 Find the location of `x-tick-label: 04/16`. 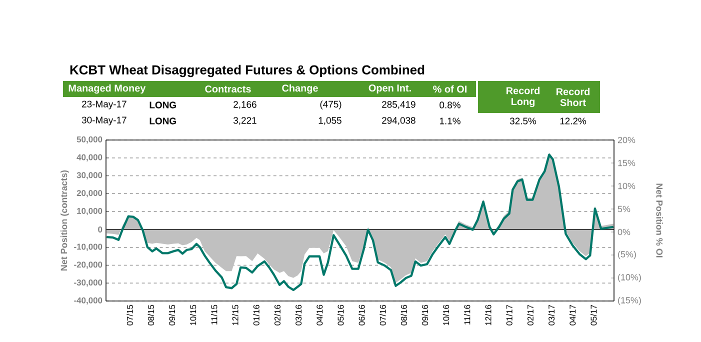

x-tick-label: 04/16 is located at coordinates (319, 315).